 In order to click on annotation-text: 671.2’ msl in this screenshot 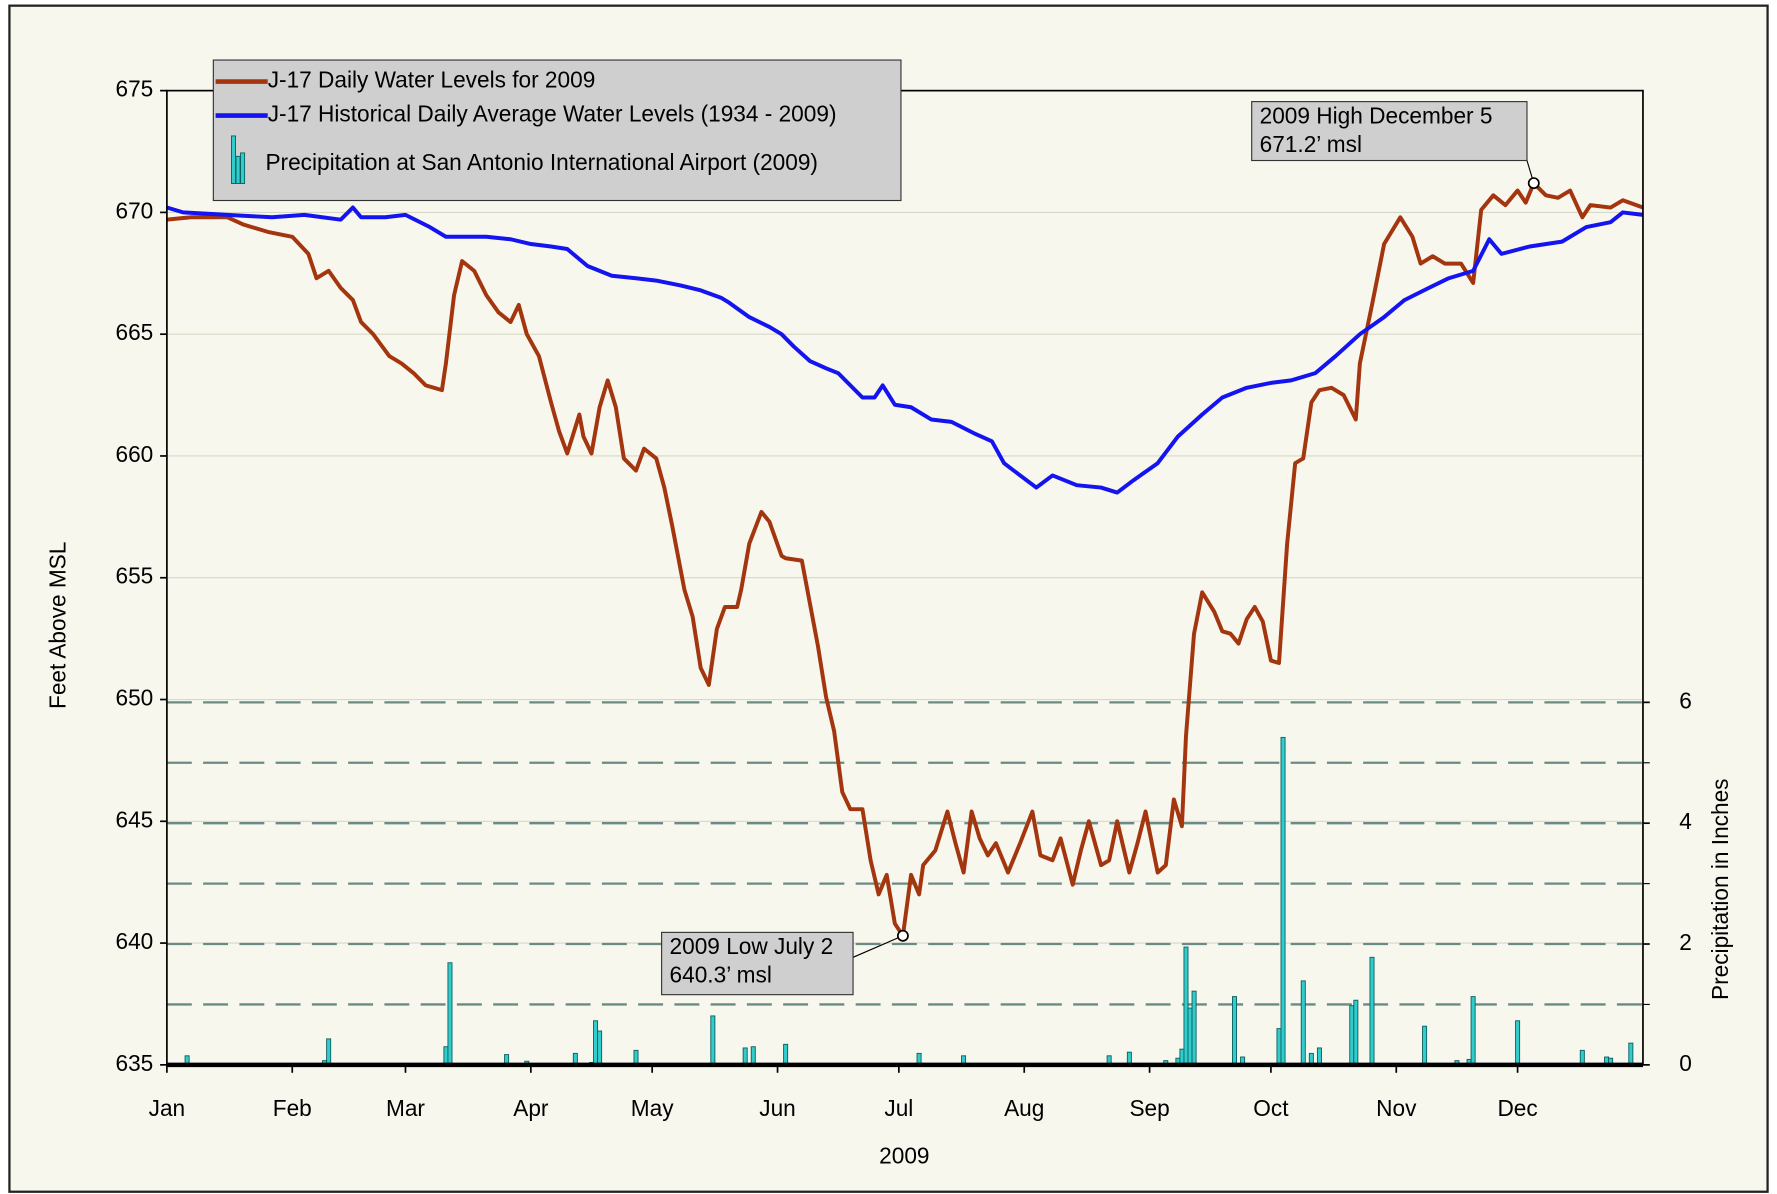, I will do `click(1311, 144)`.